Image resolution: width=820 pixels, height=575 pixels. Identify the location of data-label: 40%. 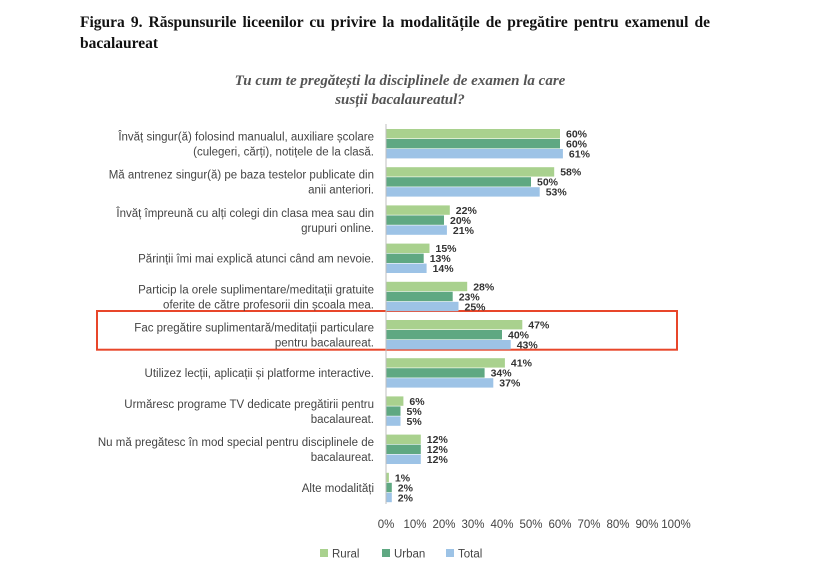
(519, 336).